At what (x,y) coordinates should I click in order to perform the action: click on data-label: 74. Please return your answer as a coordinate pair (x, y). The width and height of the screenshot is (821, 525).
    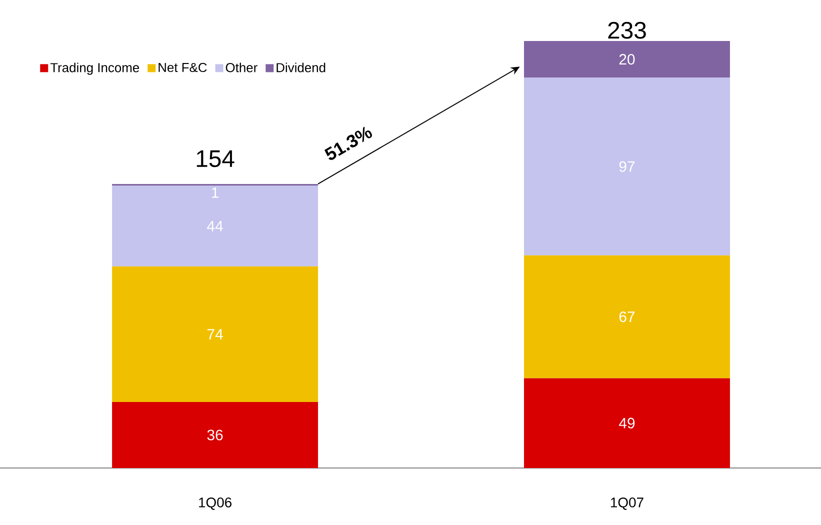
    Looking at the image, I should click on (215, 334).